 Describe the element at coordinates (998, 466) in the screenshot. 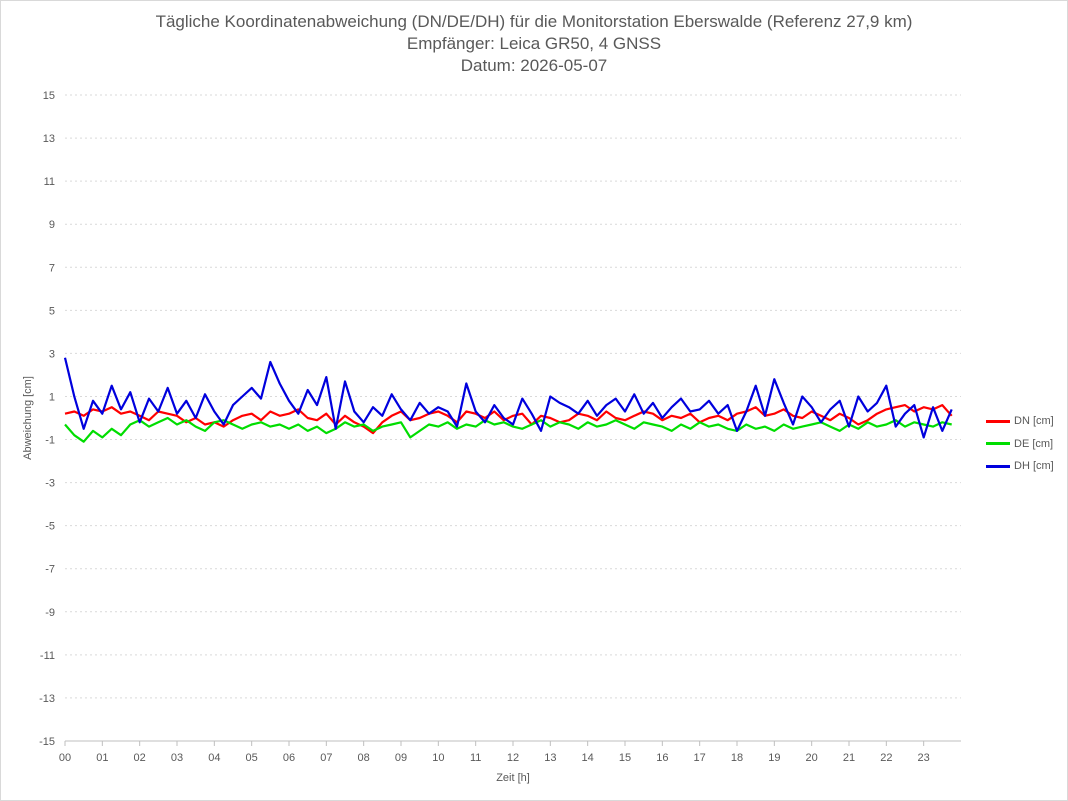

I see `legend-swatch-dh` at that location.